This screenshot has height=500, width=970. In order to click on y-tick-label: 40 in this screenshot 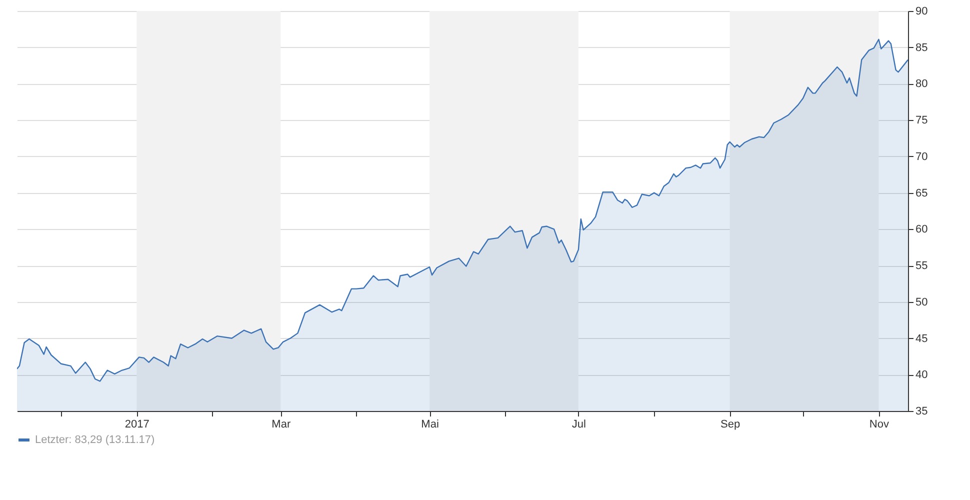, I will do `click(922, 375)`.